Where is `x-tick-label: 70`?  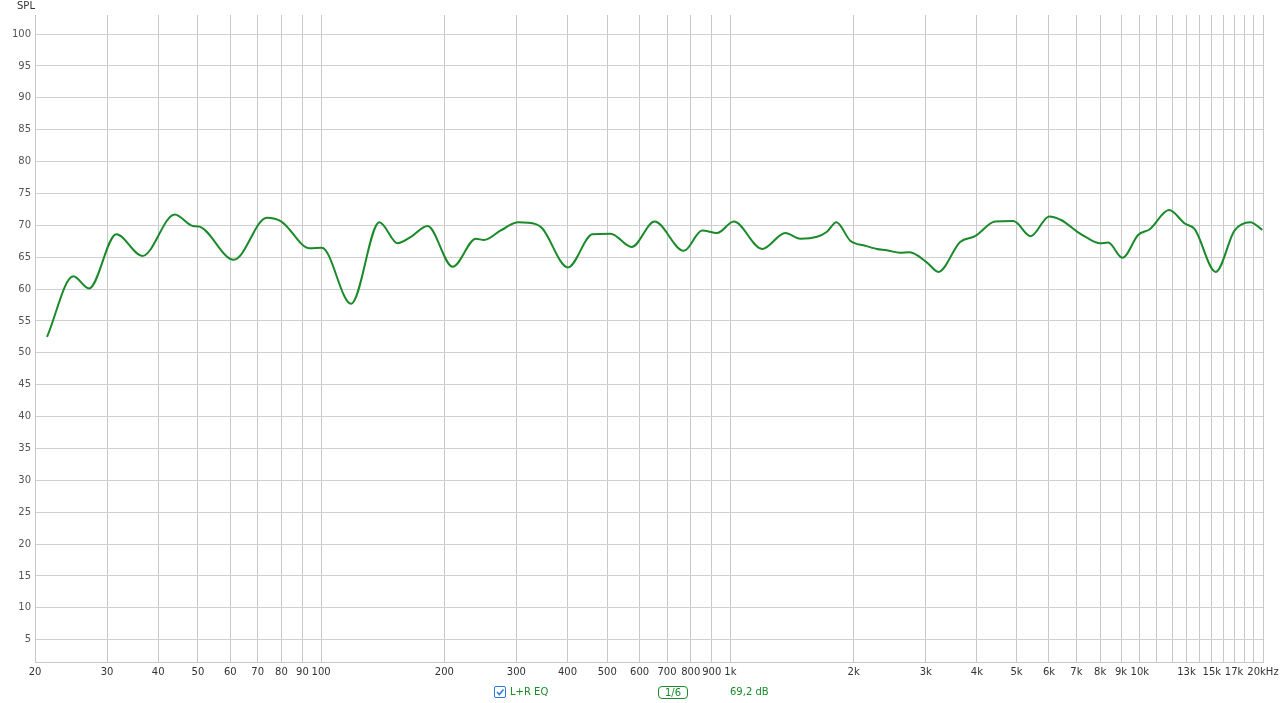 x-tick-label: 70 is located at coordinates (258, 671).